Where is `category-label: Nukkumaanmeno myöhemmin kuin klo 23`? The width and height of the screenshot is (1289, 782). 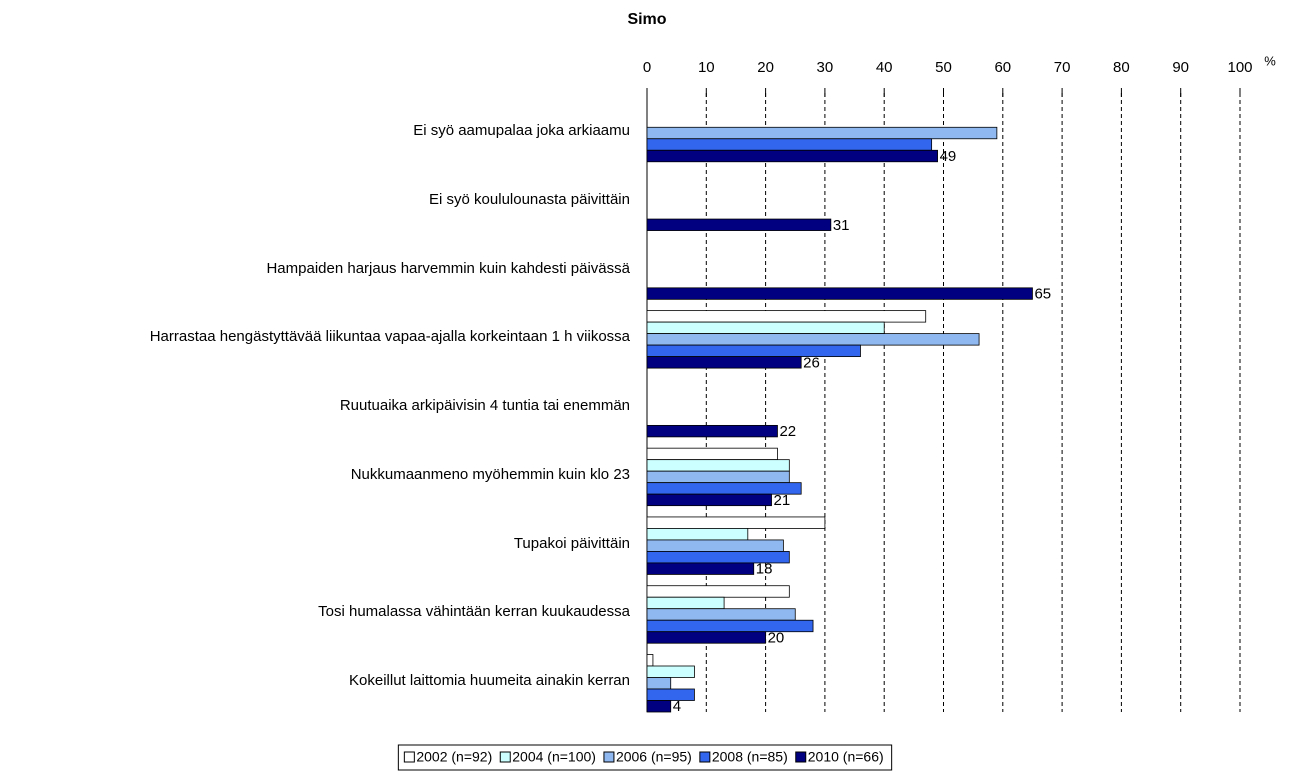 category-label: Nukkumaanmeno myöhemmin kuin klo 23 is located at coordinates (490, 474).